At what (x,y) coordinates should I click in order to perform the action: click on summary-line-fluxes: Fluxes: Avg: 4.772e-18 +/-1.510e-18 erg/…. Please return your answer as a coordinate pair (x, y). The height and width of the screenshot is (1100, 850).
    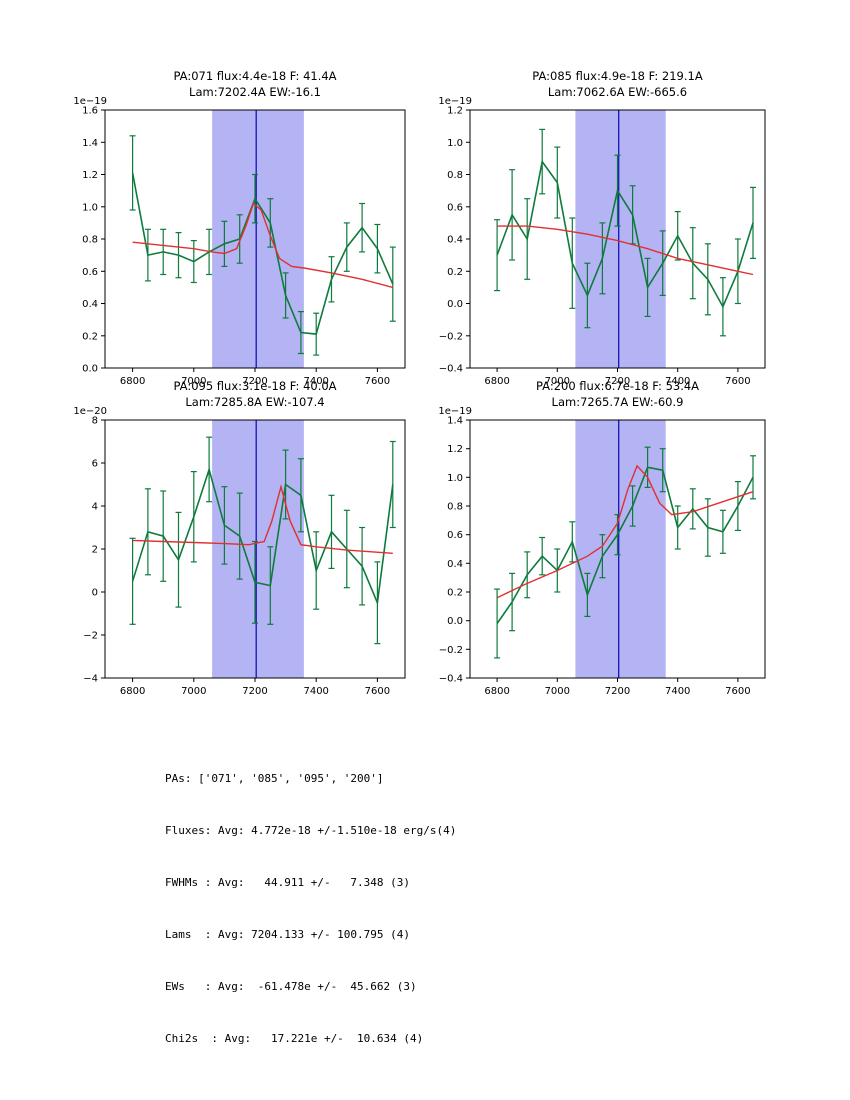
    Looking at the image, I should click on (311, 830).